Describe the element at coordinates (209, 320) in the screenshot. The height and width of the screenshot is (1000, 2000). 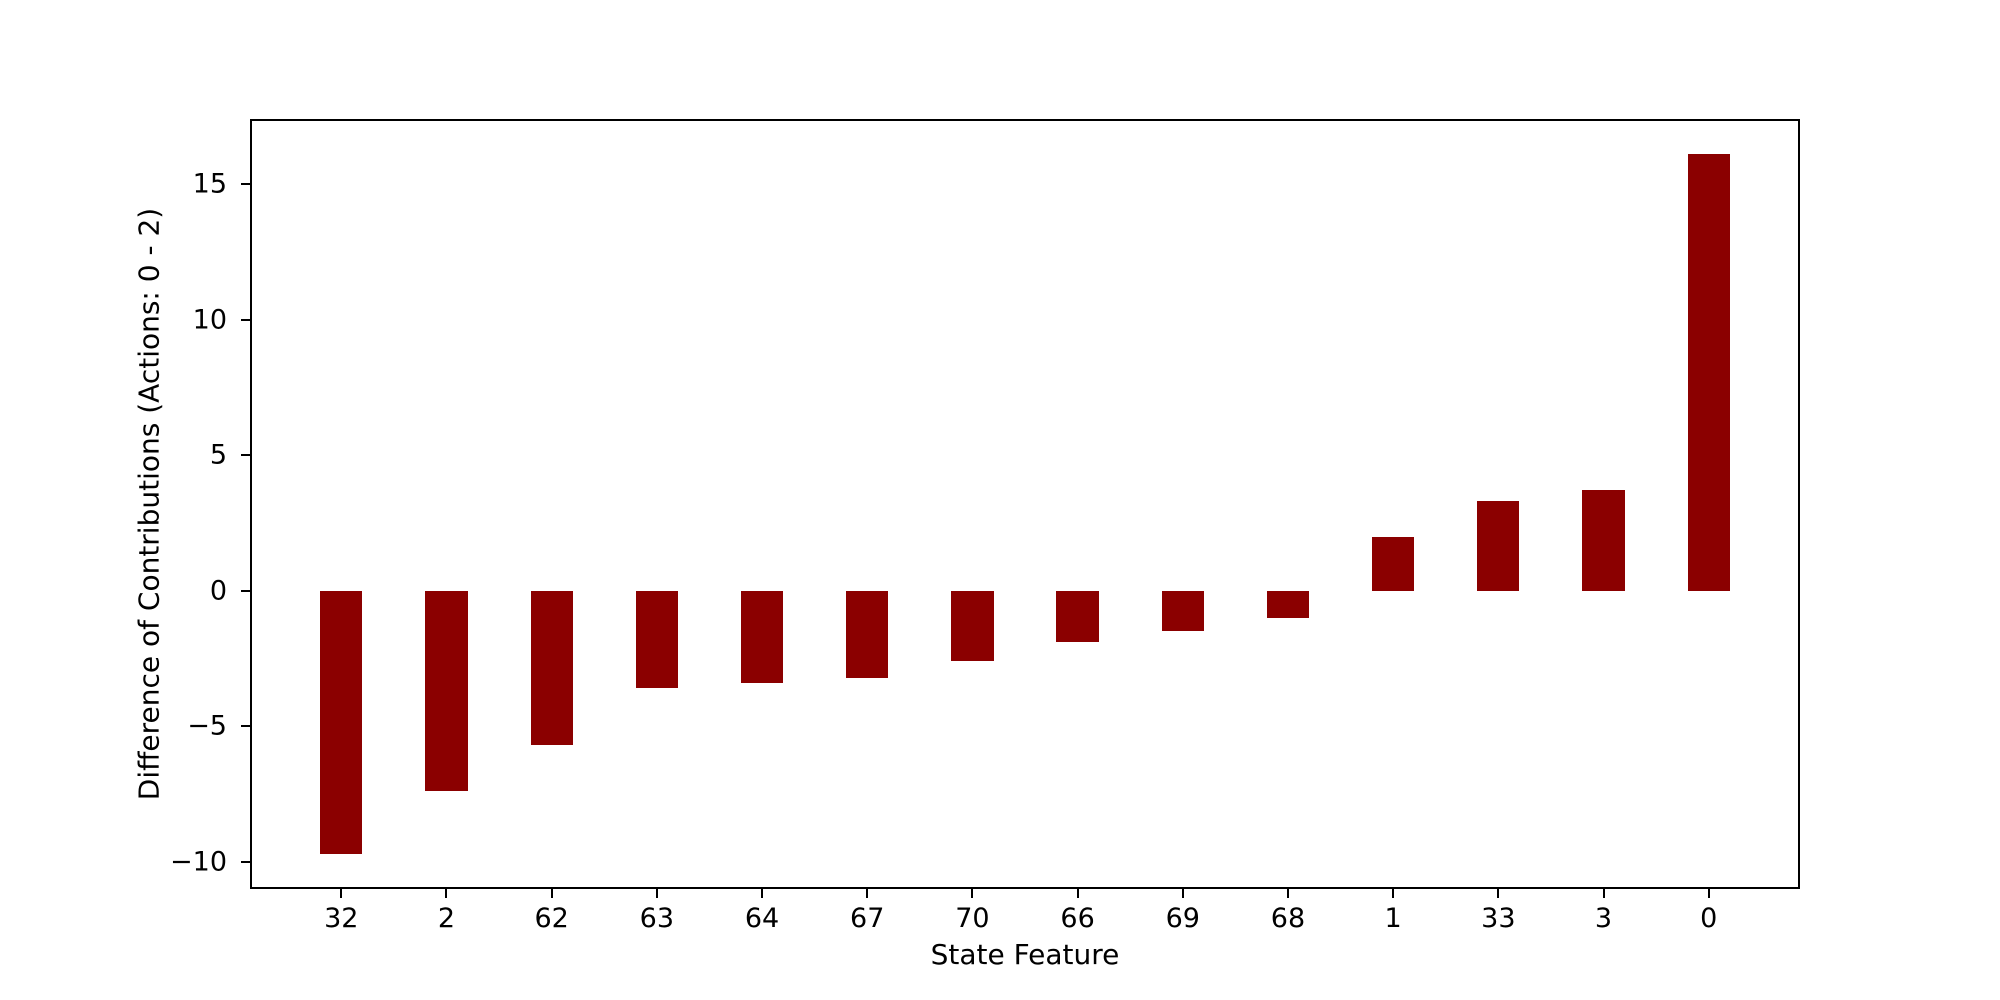
I see `y-tick-label: 10` at that location.